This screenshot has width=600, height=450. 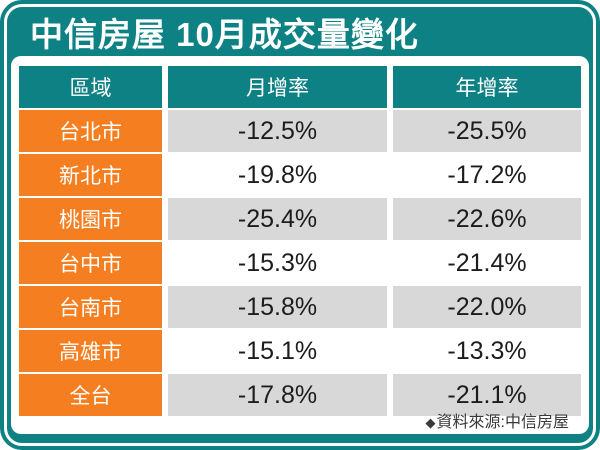 I want to click on source-note: ◆資料來源:中信房屋, so click(x=497, y=420).